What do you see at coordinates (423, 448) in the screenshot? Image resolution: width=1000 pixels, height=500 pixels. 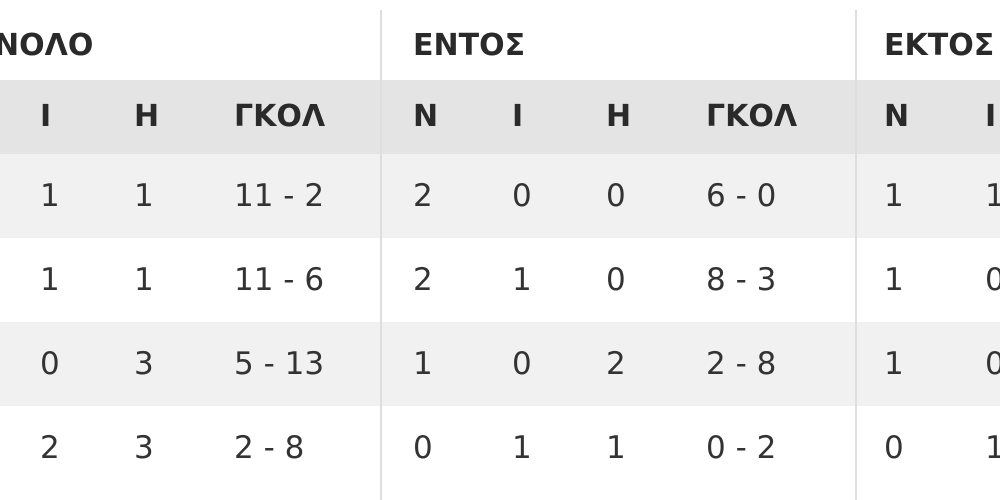 I see `home-wins: 0` at bounding box center [423, 448].